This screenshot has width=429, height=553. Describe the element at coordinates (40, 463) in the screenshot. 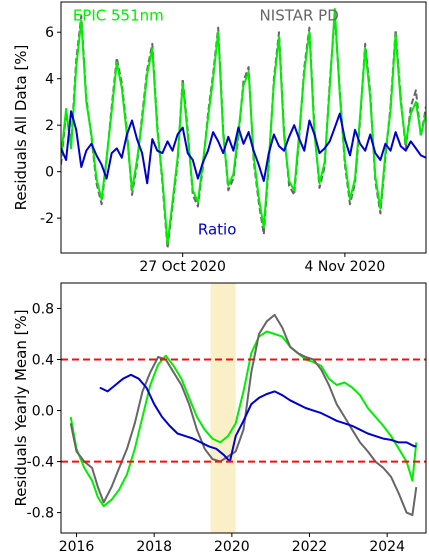

I see `bottom-y-tick-label: -0.4` at that location.